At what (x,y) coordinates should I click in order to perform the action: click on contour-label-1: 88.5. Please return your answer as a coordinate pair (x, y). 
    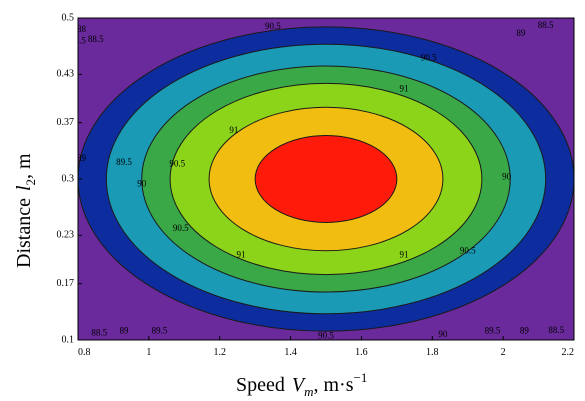
    Looking at the image, I should click on (546, 25).